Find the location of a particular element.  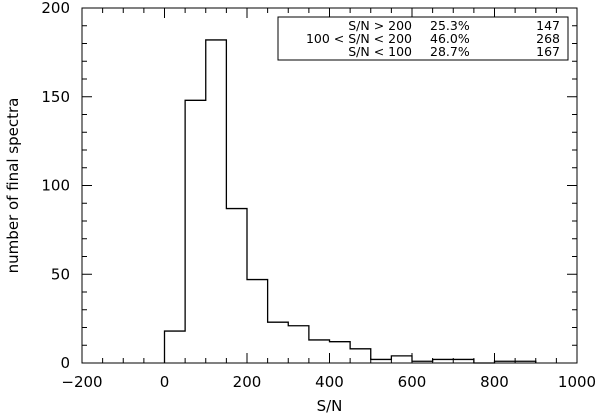

x-tick-label: 200 is located at coordinates (247, 382).